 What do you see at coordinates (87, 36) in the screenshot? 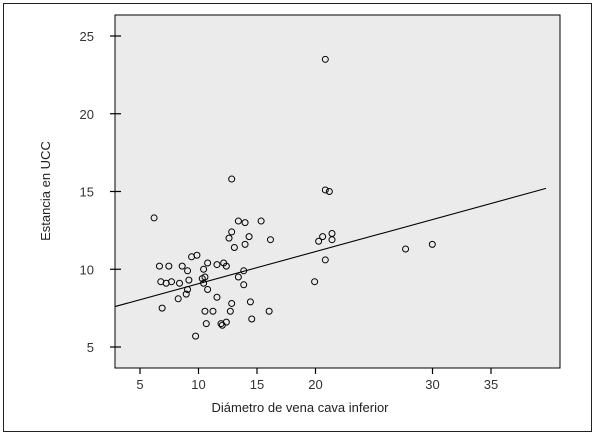
I see `y-tick-label: 25` at bounding box center [87, 36].